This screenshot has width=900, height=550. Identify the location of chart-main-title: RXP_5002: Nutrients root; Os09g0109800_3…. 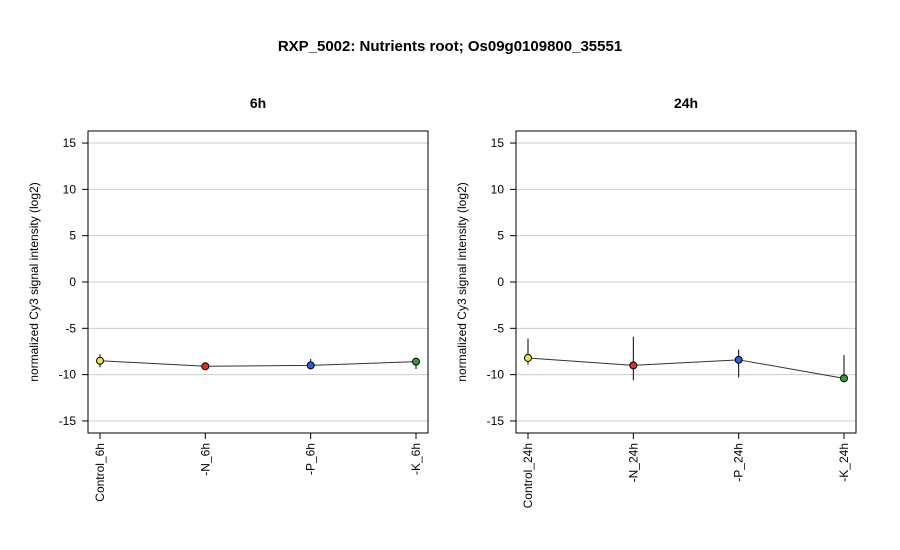
(450, 46).